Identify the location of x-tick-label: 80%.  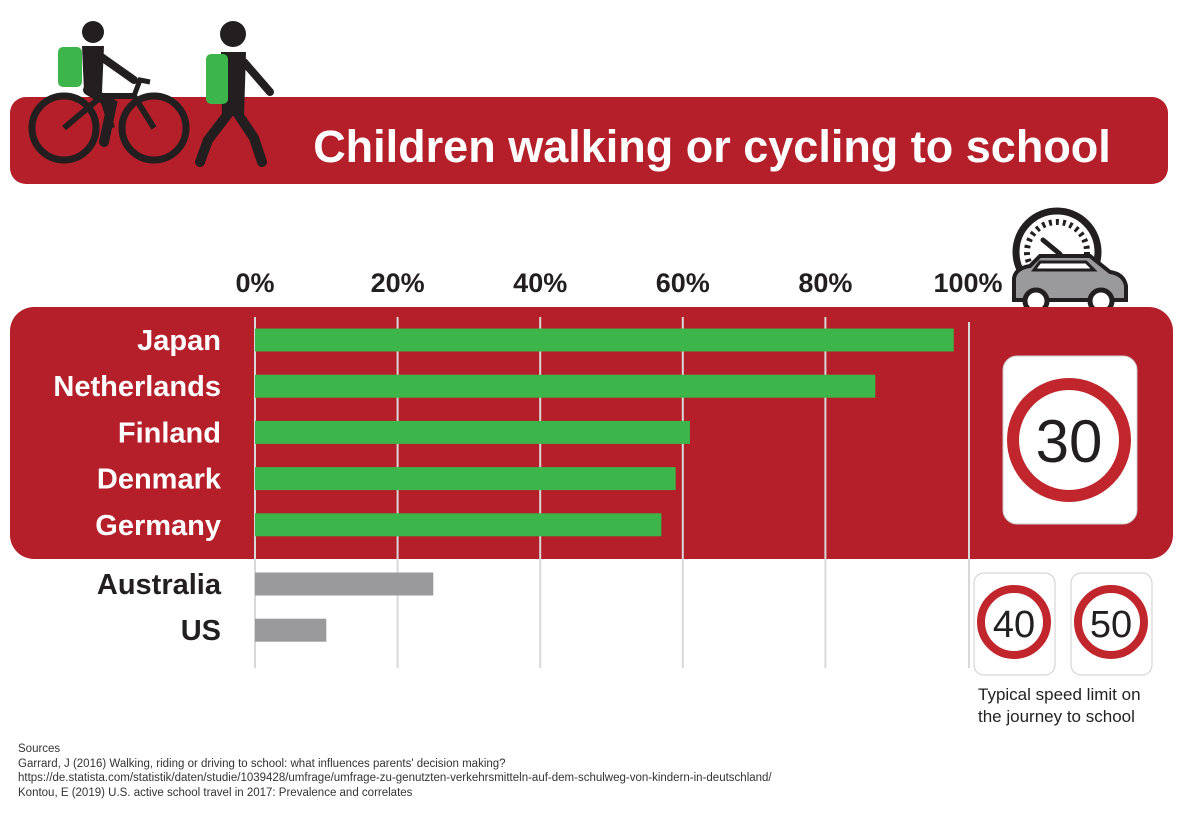
(825, 283).